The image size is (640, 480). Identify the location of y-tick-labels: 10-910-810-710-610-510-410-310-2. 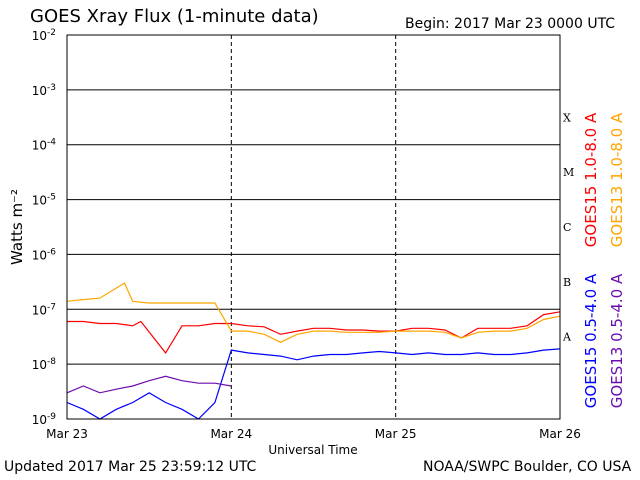
(44, 227).